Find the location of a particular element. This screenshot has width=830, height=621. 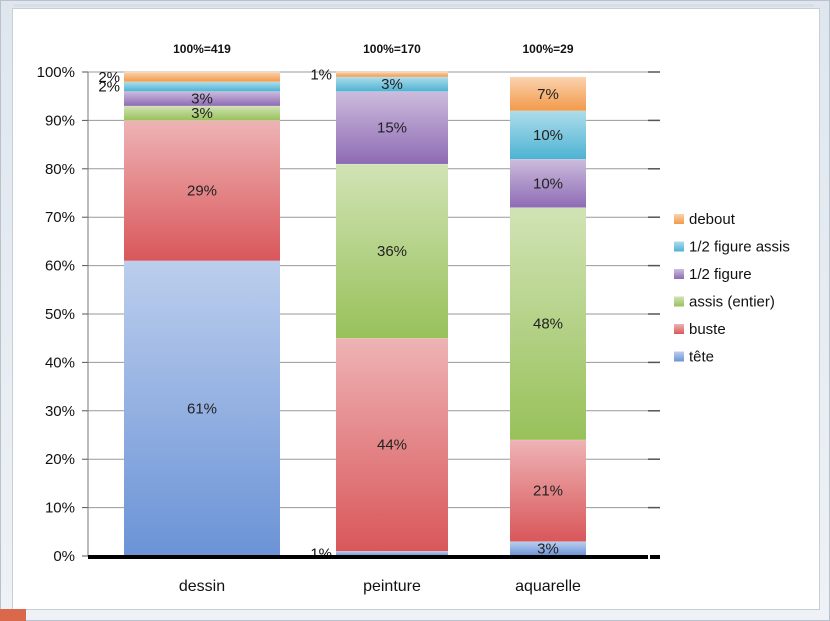

data-label: 21% is located at coordinates (548, 491).